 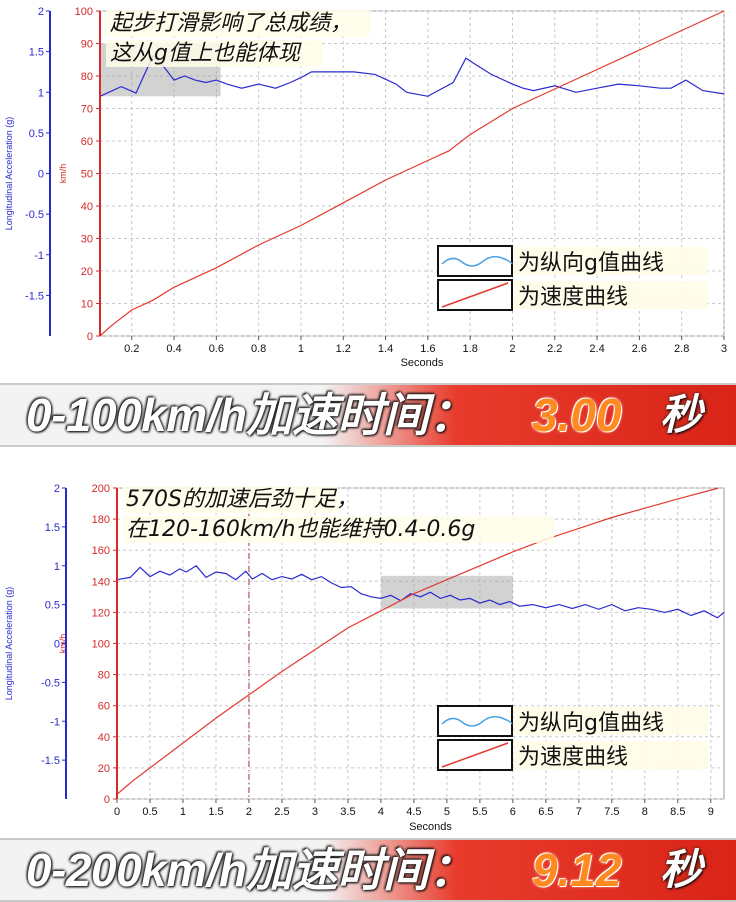 What do you see at coordinates (577, 415) in the screenshot?
I see `banner-time-value: 3.00` at bounding box center [577, 415].